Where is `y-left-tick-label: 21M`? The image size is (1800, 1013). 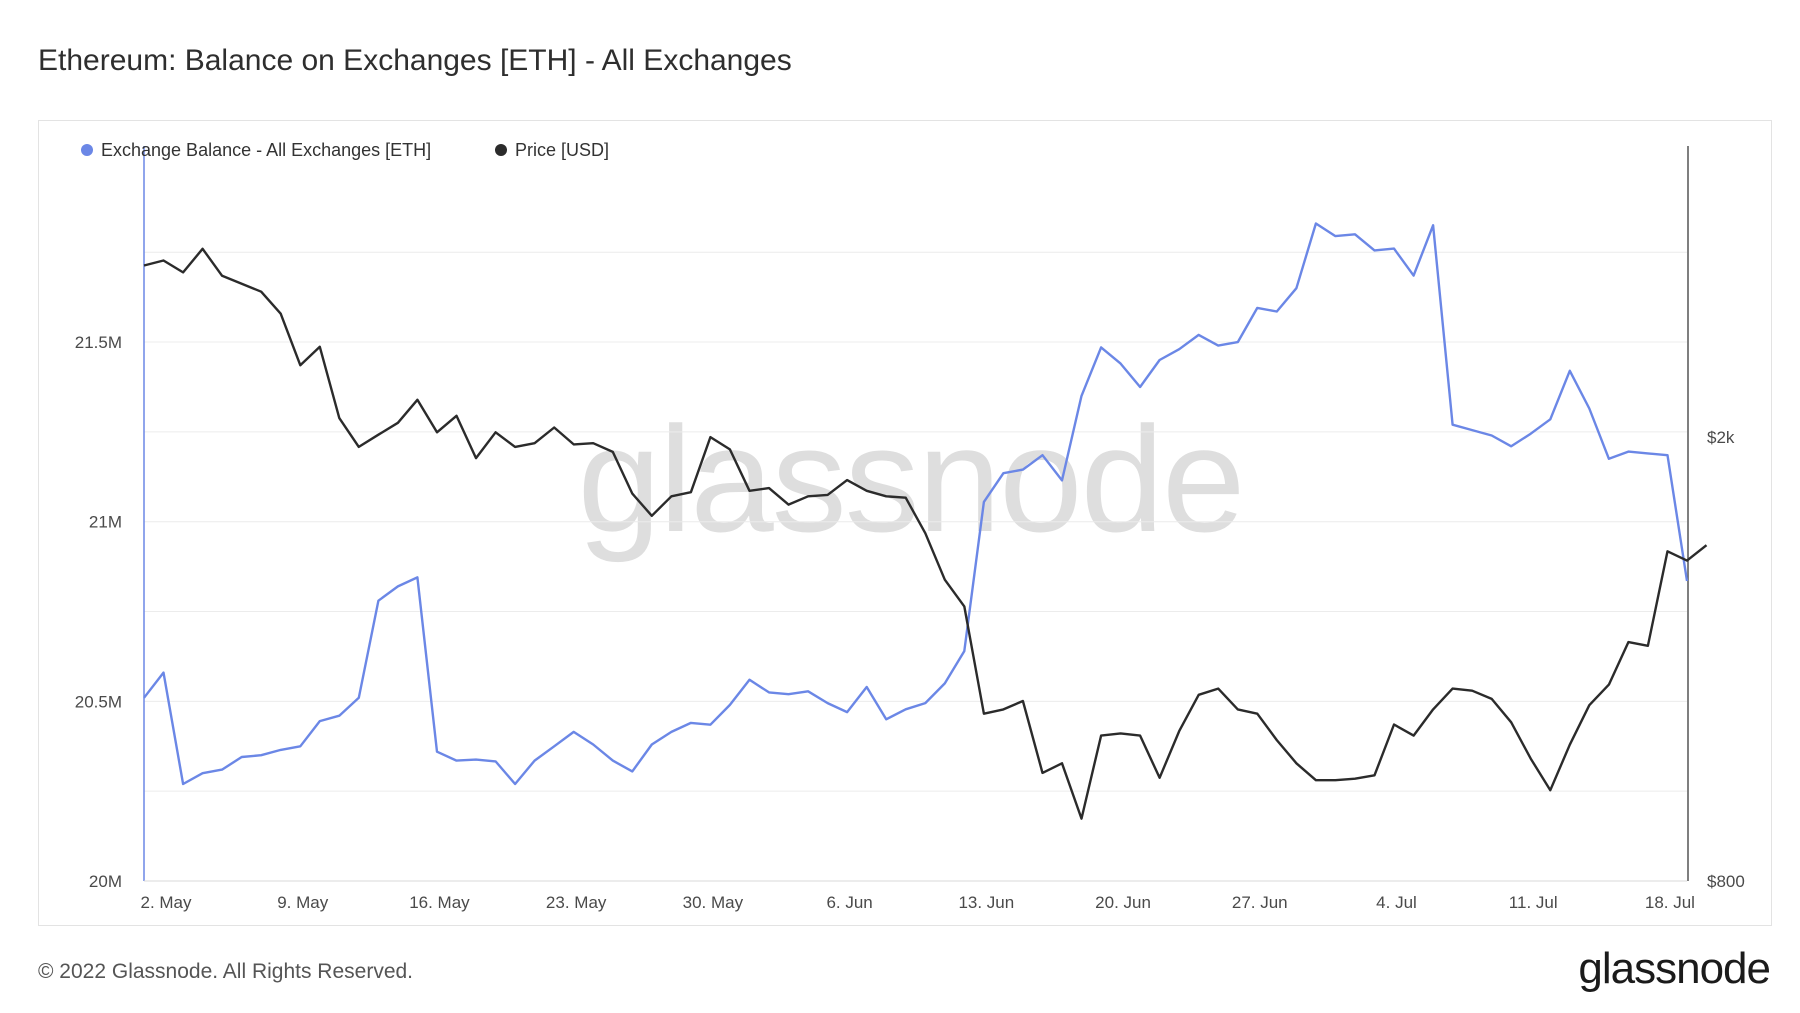
y-left-tick-label: 21M is located at coordinates (105, 522).